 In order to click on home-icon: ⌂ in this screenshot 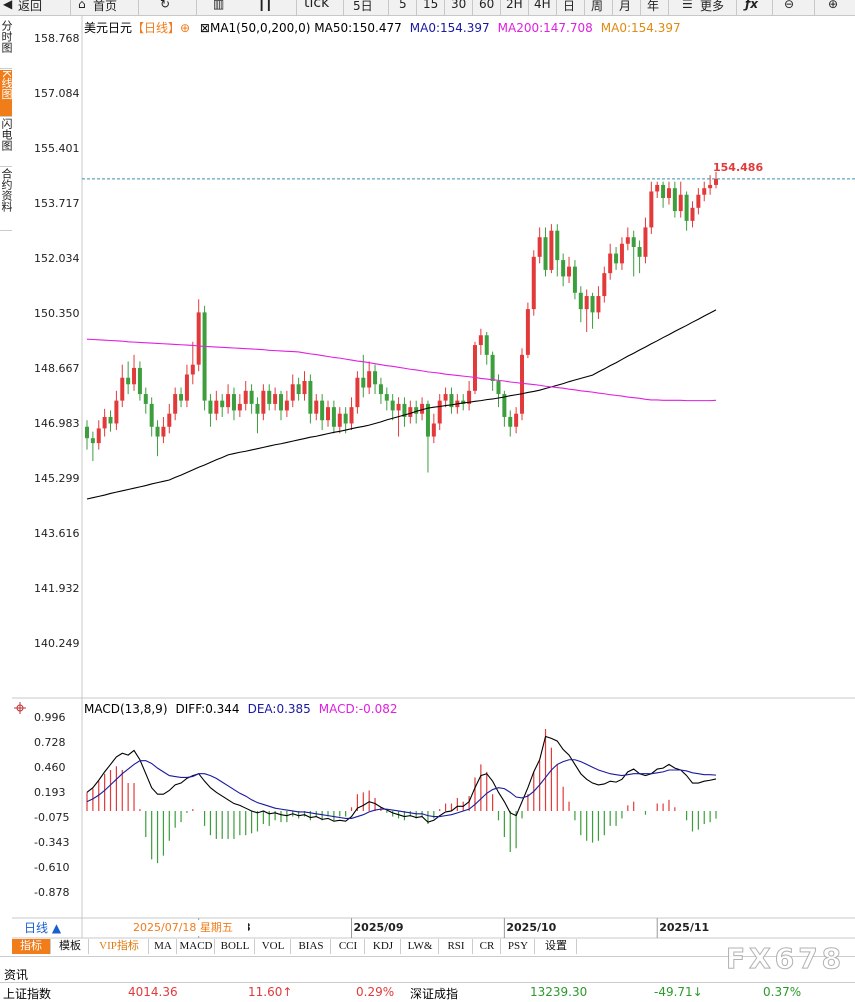, I will do `click(82, 5)`.